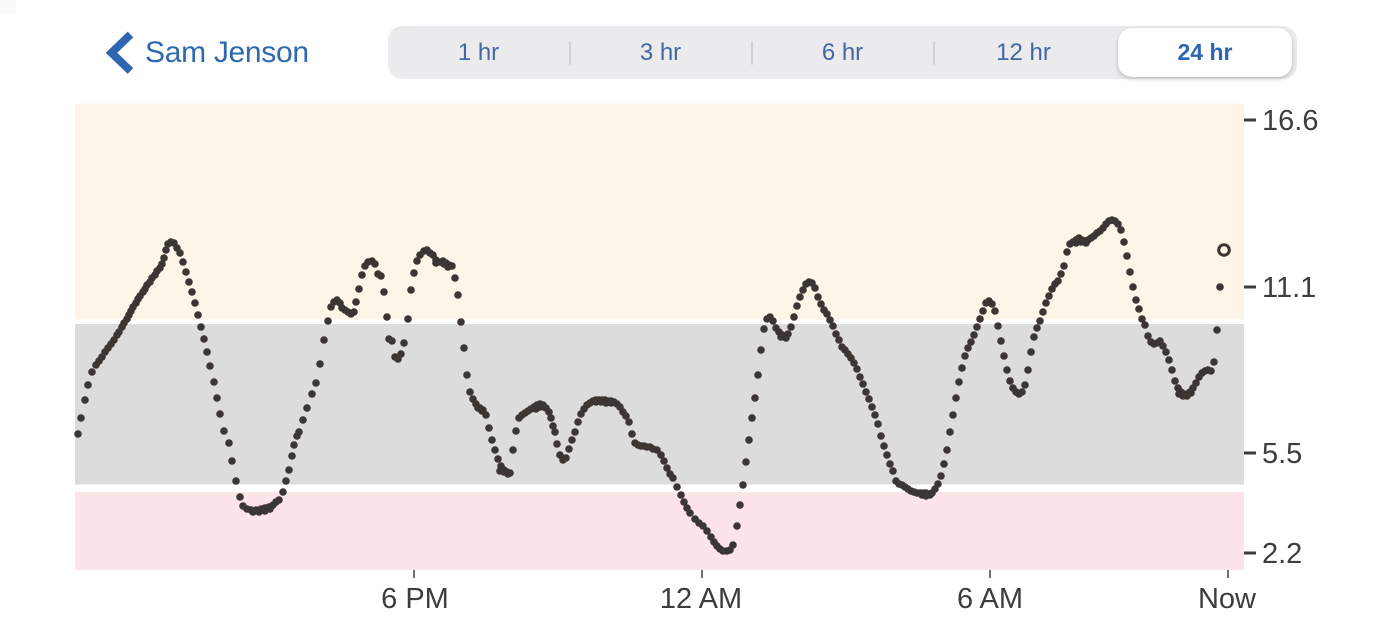  Describe the element at coordinates (701, 599) in the screenshot. I see `svg-text: 12 AM` at that location.